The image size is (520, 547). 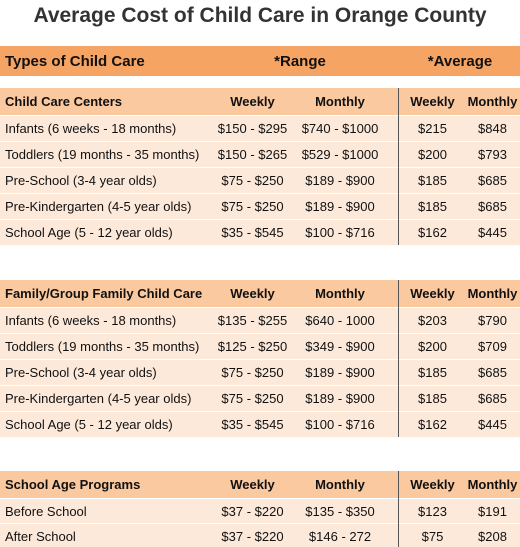 What do you see at coordinates (252, 320) in the screenshot?
I see `cell-value: $135 - $255` at bounding box center [252, 320].